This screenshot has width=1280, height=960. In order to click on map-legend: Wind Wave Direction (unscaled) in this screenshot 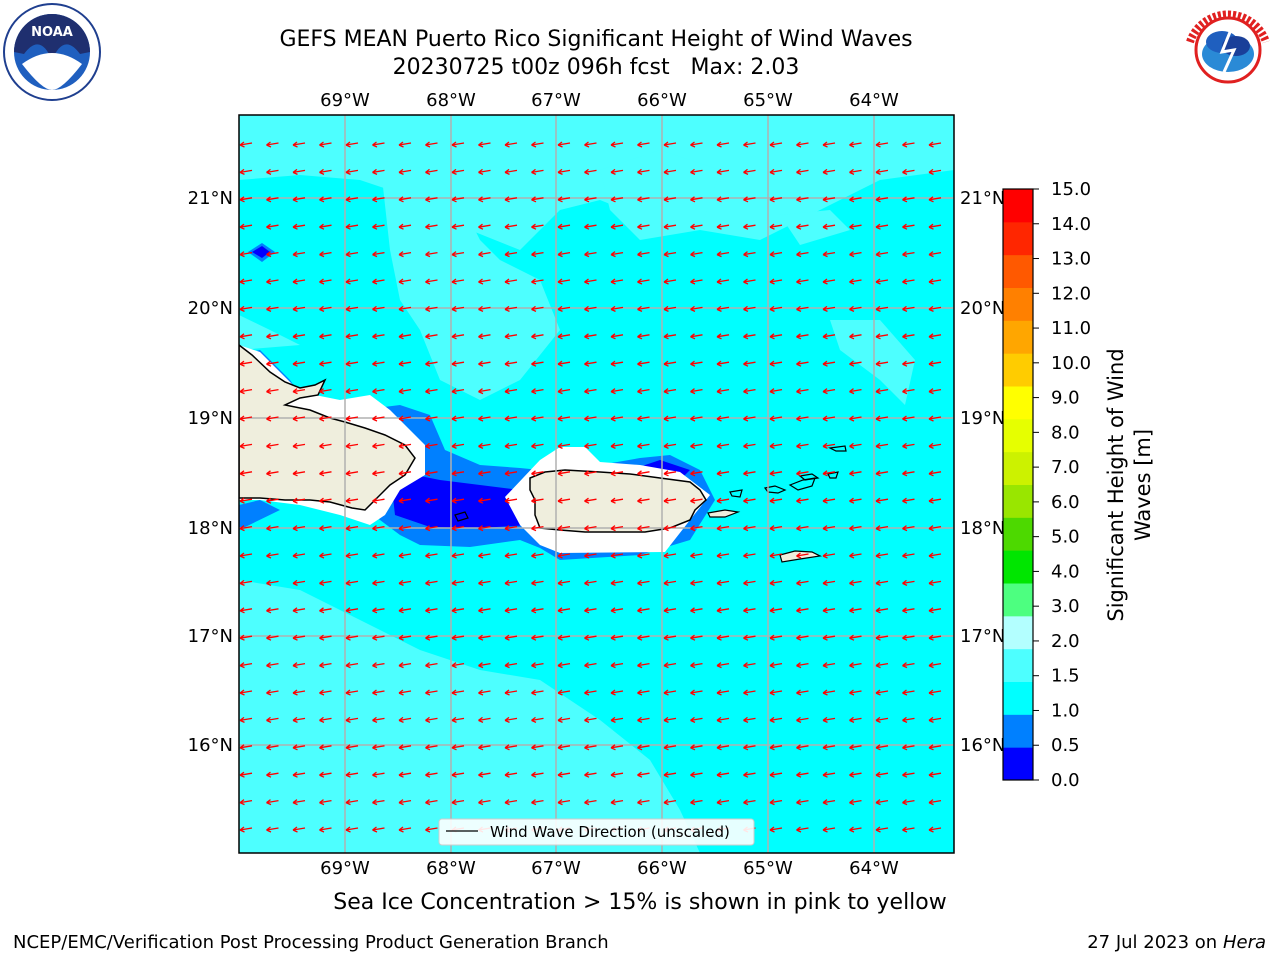, I will do `click(596, 832)`.